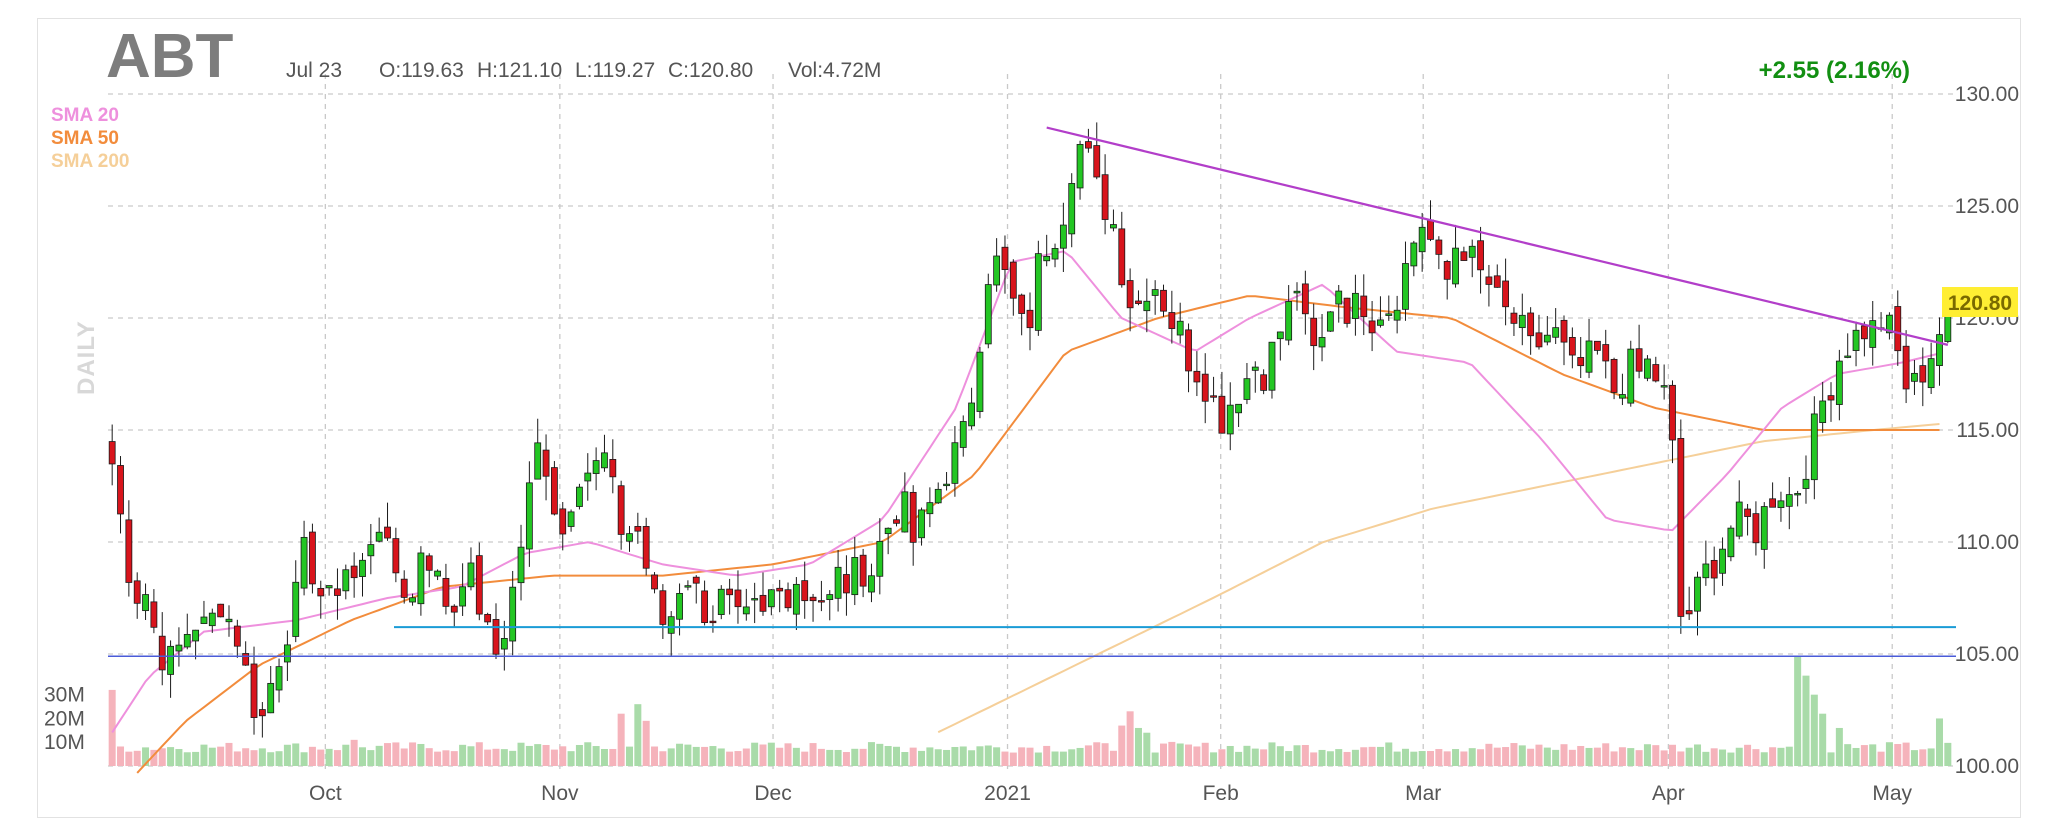  What do you see at coordinates (1030, 711) in the screenshot?
I see `volume-bars` at bounding box center [1030, 711].